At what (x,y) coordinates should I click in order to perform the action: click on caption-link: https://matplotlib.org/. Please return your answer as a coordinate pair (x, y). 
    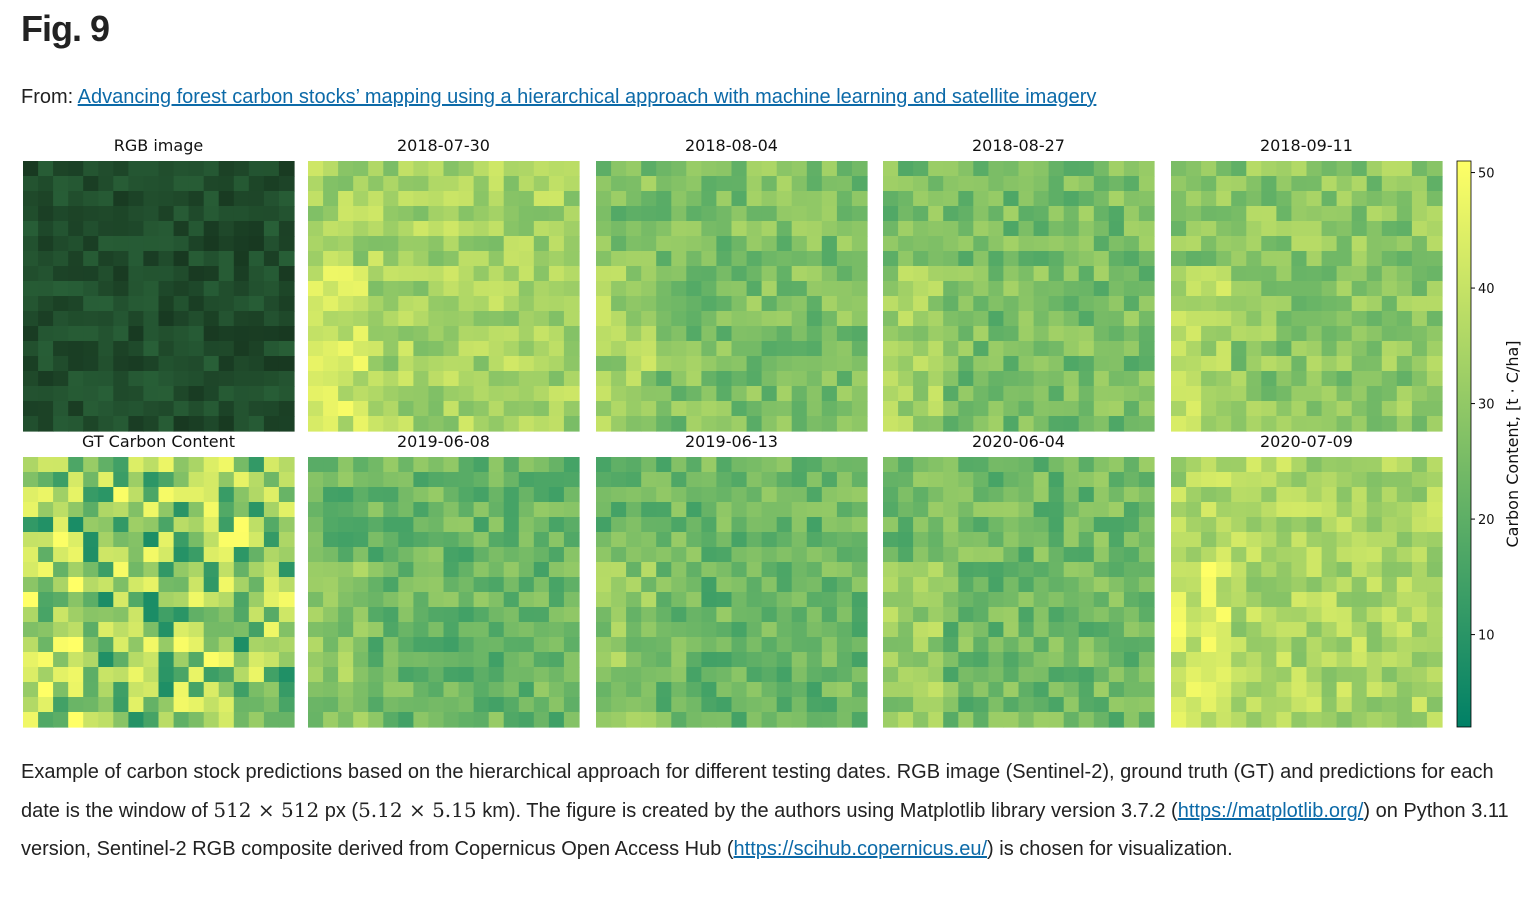
    Looking at the image, I should click on (1270, 811).